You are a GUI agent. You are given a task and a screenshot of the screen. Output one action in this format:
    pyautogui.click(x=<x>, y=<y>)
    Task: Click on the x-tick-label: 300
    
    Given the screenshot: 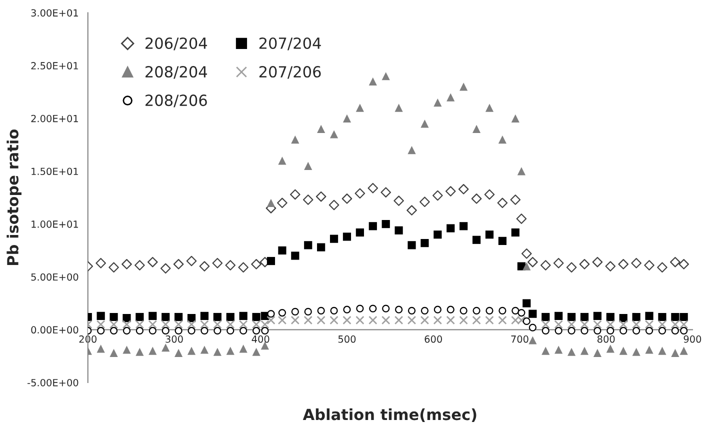 What is the action you would take?
    pyautogui.click(x=174, y=339)
    